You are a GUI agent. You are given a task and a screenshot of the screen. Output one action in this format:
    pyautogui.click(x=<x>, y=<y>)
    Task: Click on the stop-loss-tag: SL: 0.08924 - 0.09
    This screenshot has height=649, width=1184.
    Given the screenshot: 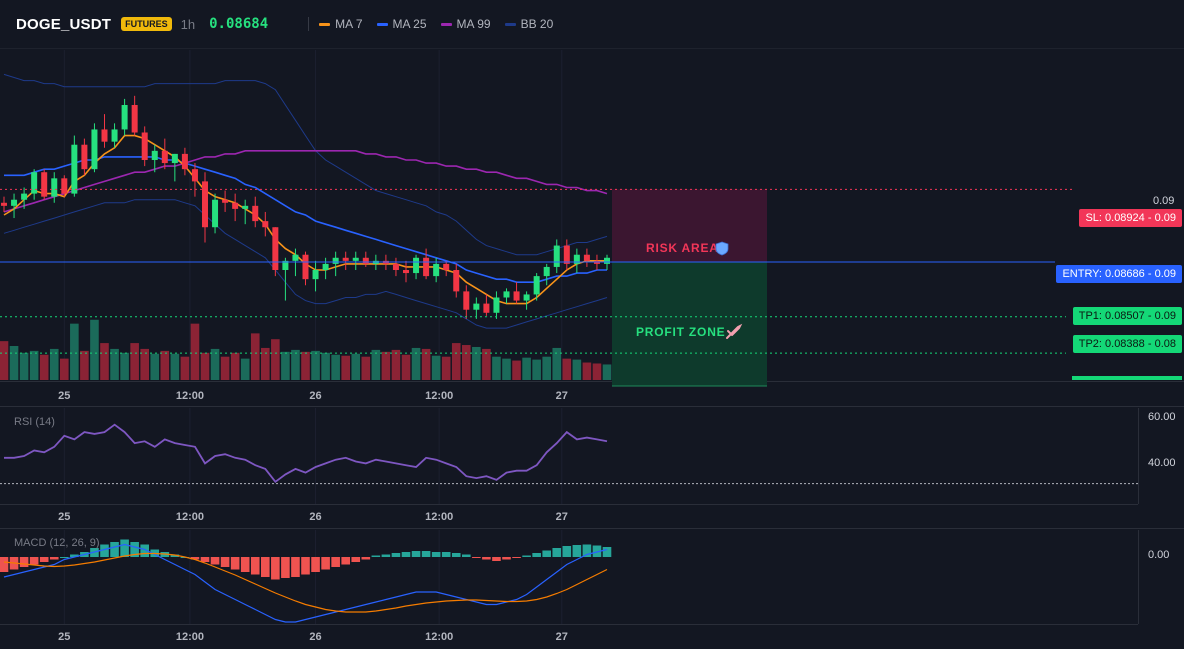 What is the action you would take?
    pyautogui.click(x=1130, y=218)
    